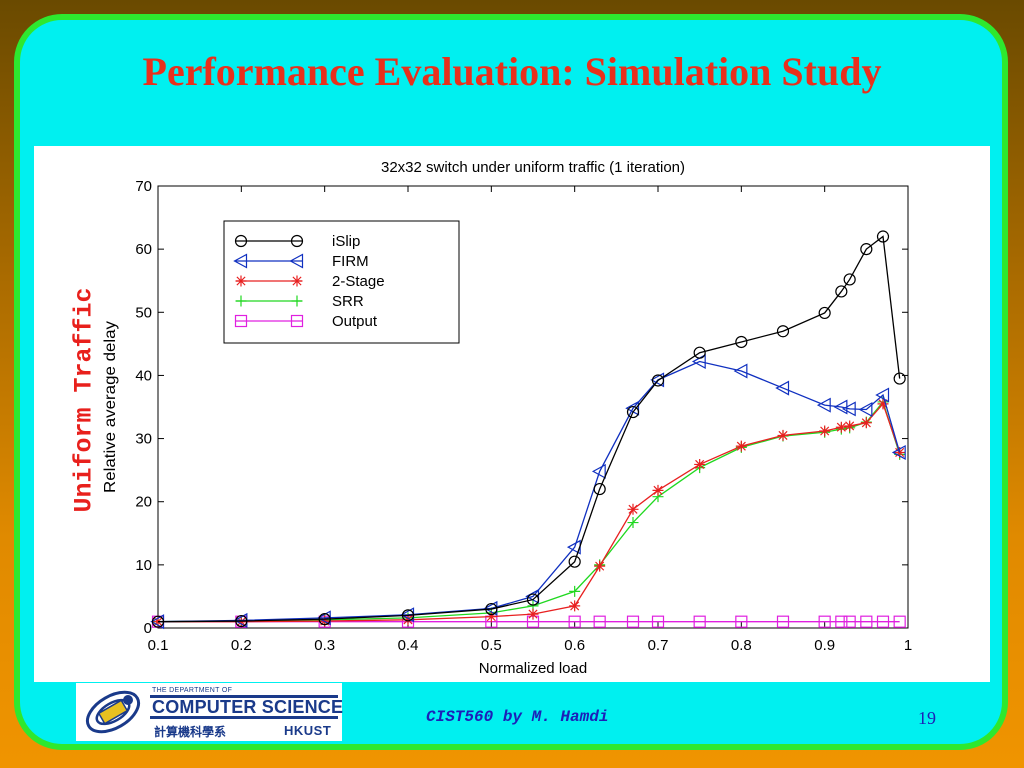 This screenshot has width=1024, height=768. What do you see at coordinates (658, 645) in the screenshot?
I see `x-tick-label: 0.7` at bounding box center [658, 645].